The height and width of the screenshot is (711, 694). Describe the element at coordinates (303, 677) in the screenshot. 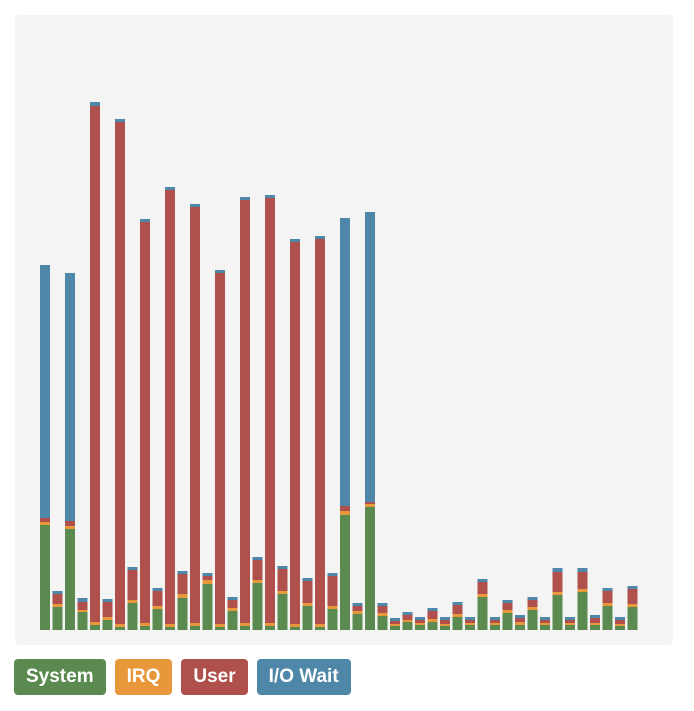

I see `legend-item: I/O Wait` at that location.